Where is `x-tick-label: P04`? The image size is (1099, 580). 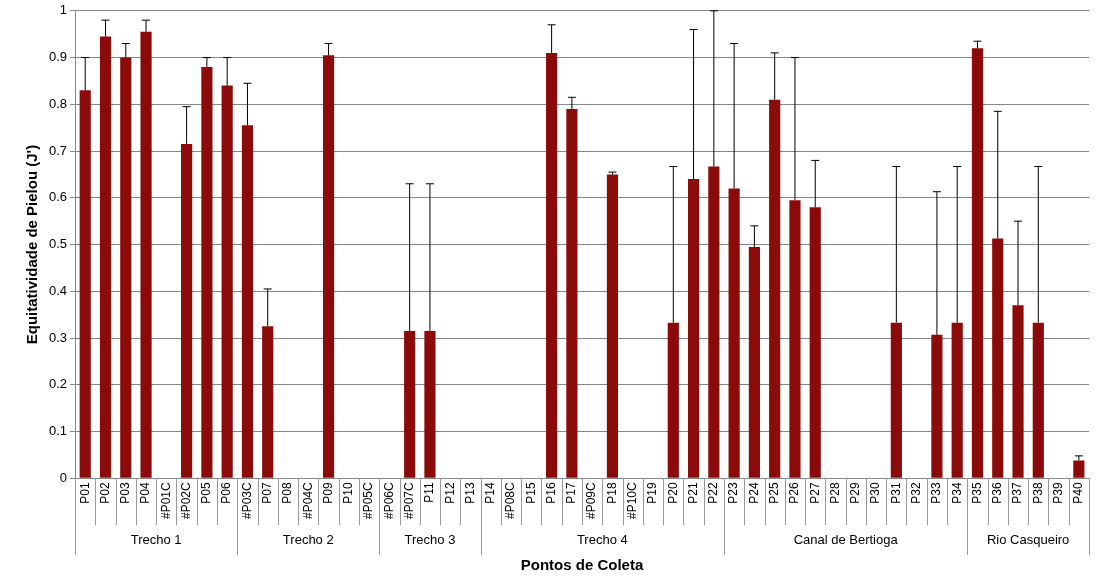 x-tick-label: P04 is located at coordinates (145, 492).